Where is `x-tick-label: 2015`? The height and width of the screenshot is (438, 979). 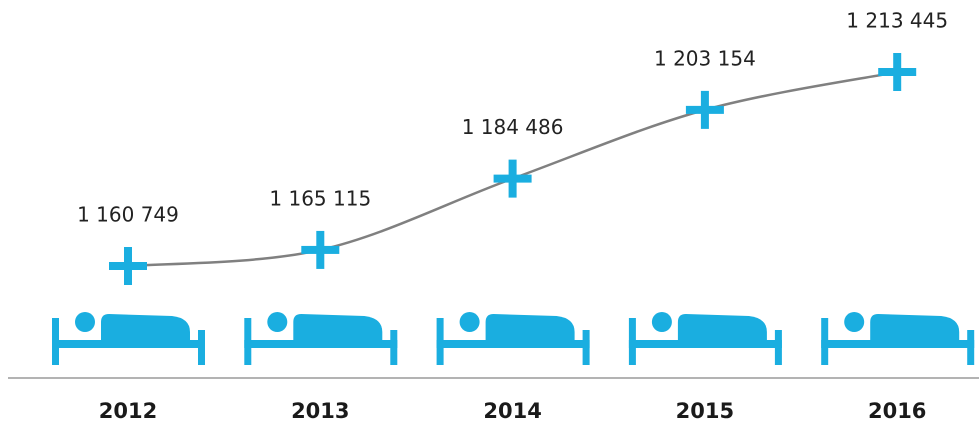 x-tick-label: 2015 is located at coordinates (705, 411).